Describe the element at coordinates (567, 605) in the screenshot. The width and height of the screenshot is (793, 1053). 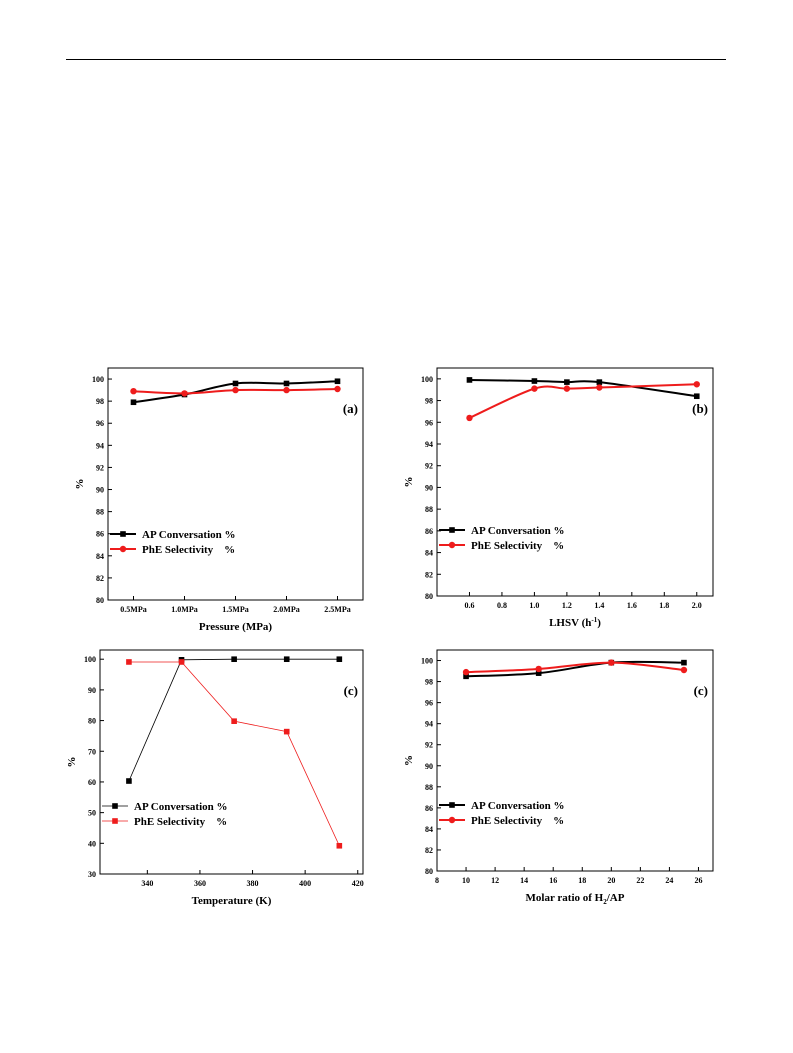
I see `x-tick-label: 1.2` at that location.